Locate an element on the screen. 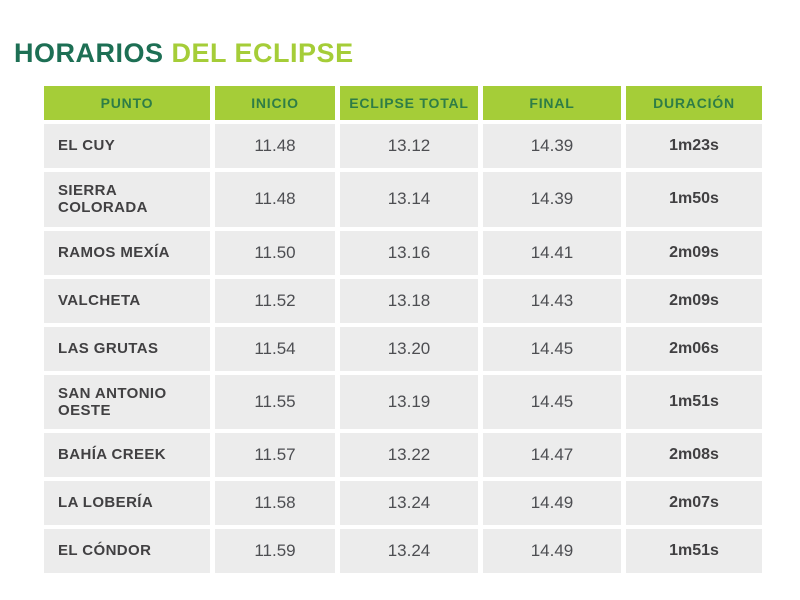  cell-final: 14.41 is located at coordinates (552, 252).